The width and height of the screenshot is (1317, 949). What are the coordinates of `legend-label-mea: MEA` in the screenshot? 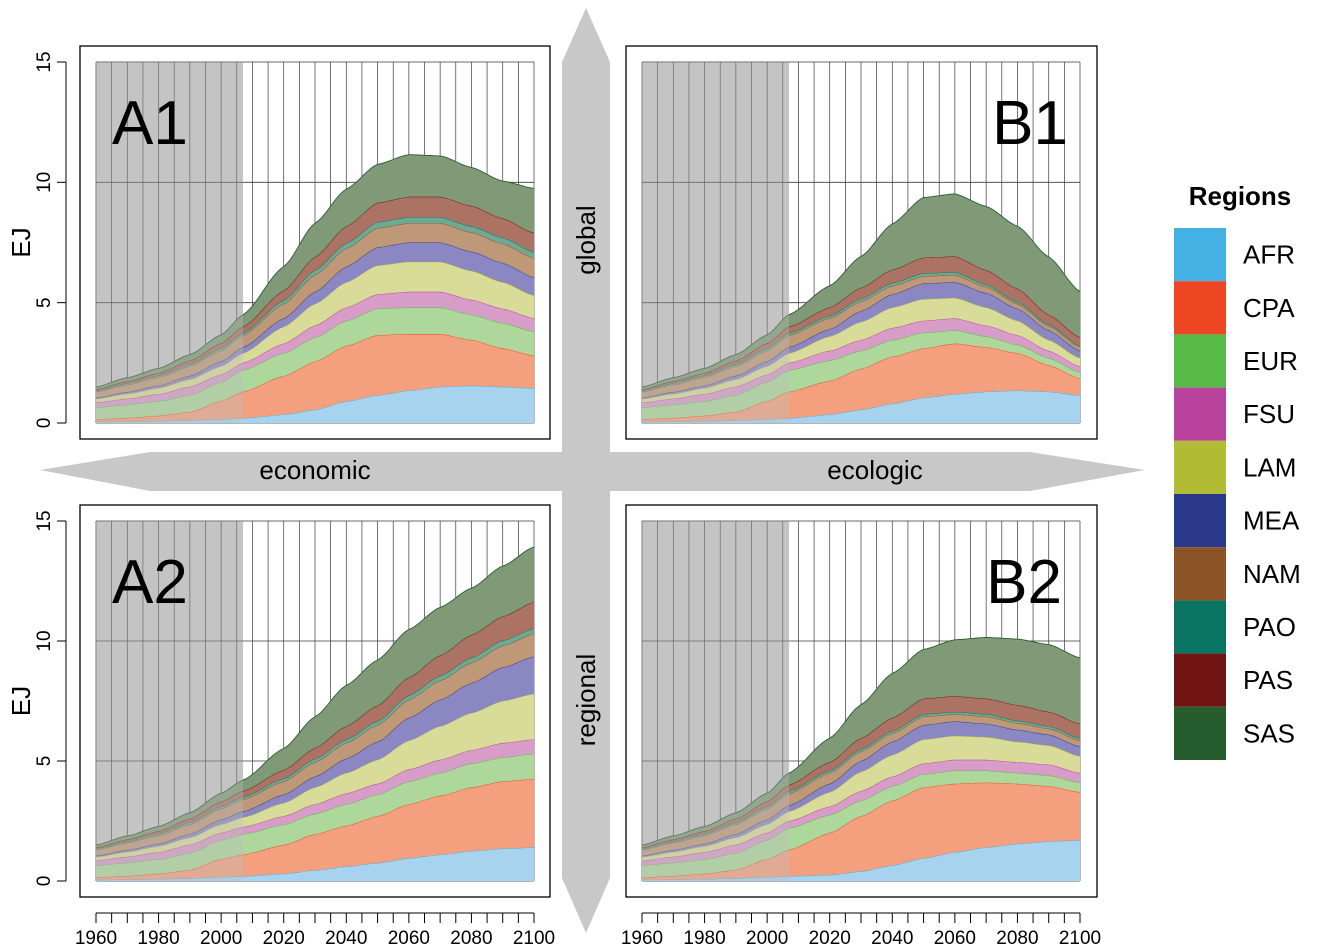 It's located at (1271, 521).